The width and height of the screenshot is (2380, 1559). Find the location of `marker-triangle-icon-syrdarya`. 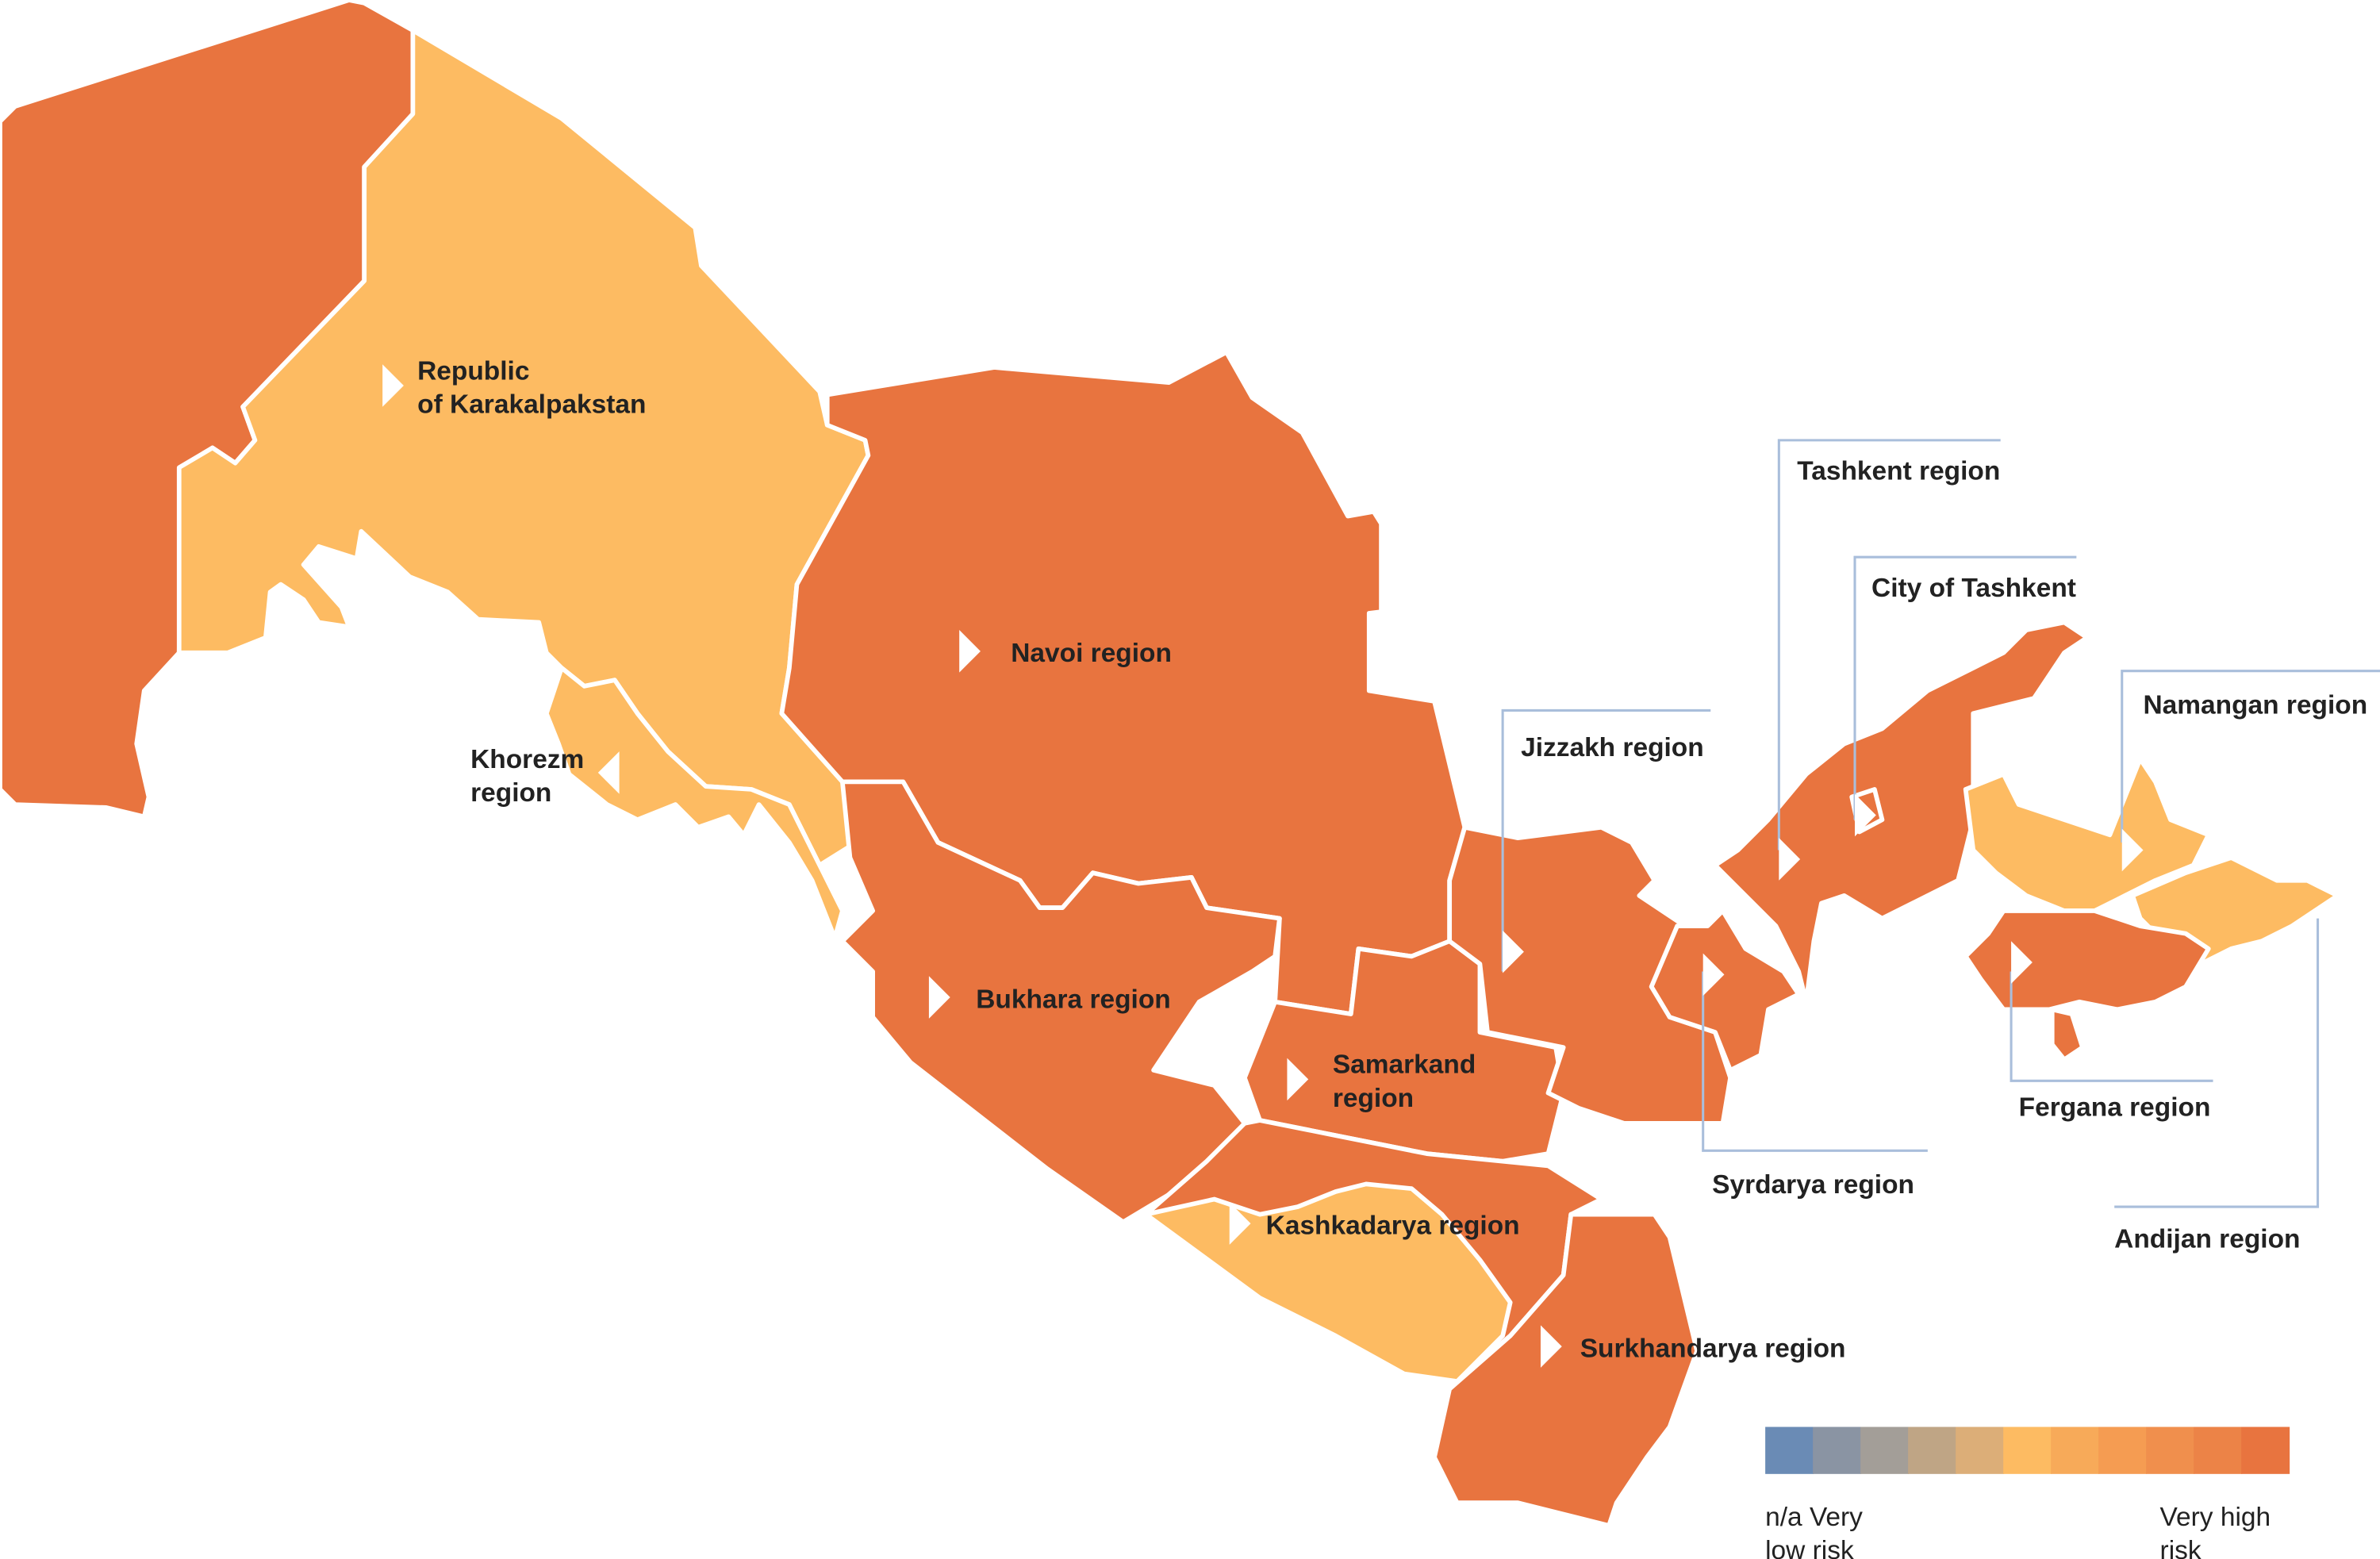

marker-triangle-icon-syrdarya is located at coordinates (1713, 975).